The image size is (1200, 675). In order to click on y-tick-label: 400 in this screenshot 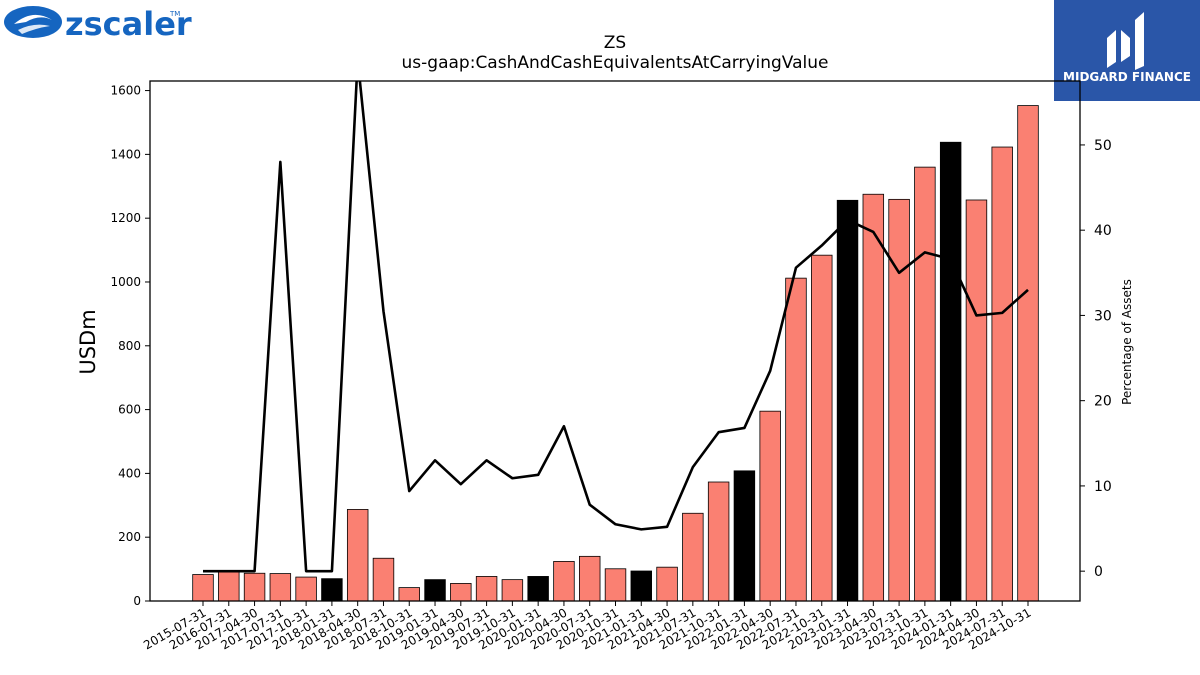, I will do `click(129, 473)`.